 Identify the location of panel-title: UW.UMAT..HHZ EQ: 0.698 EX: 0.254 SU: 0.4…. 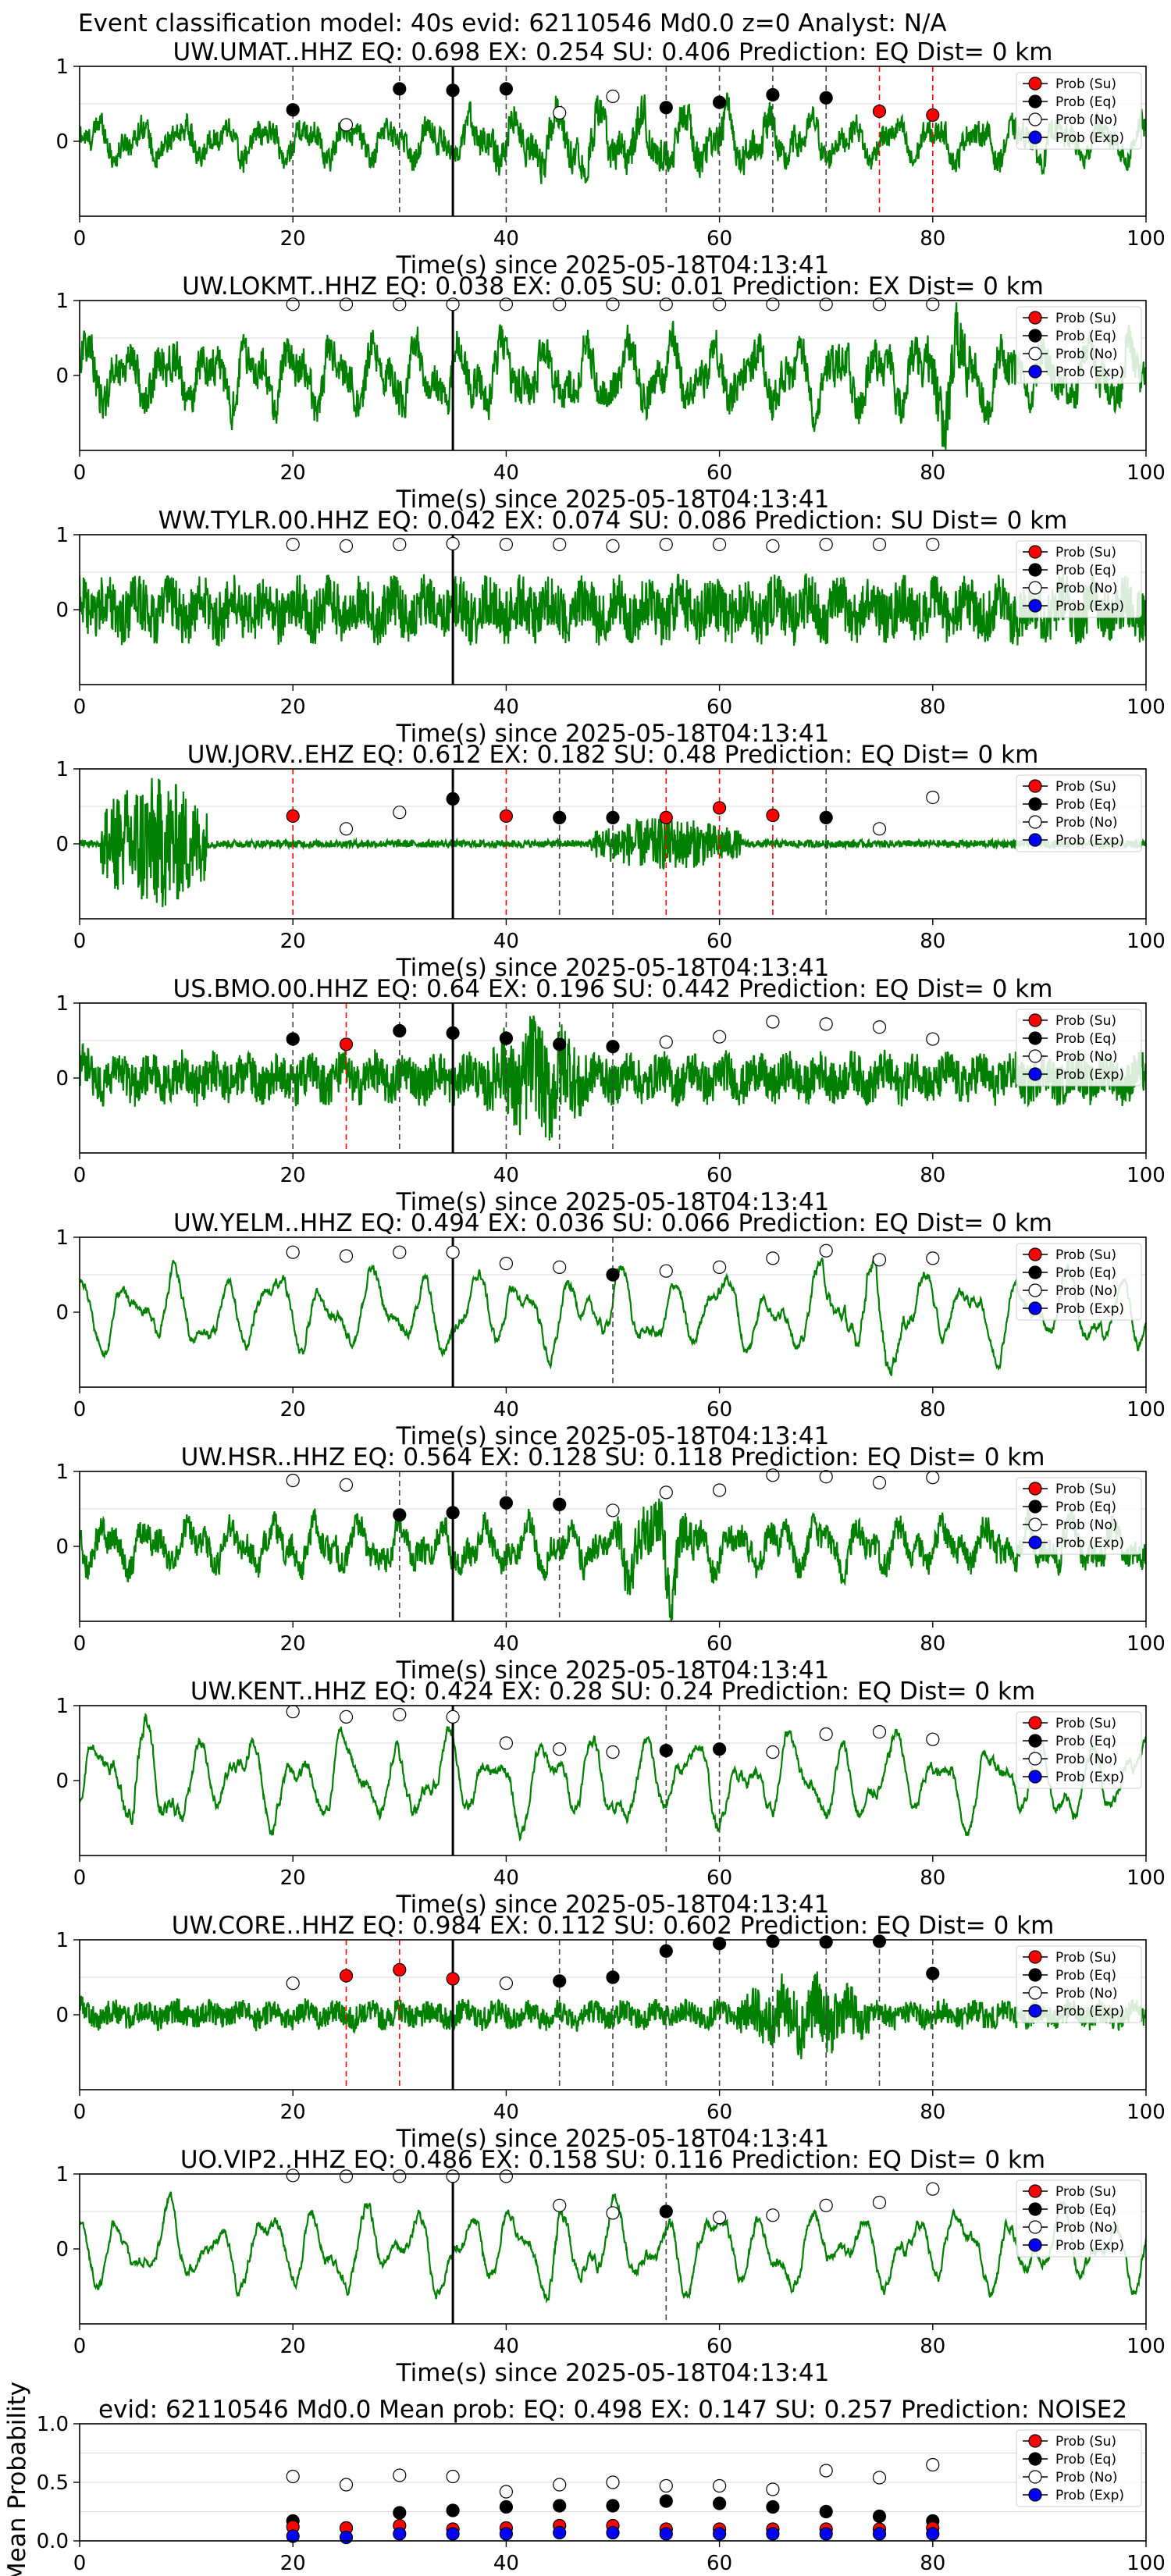
(613, 52).